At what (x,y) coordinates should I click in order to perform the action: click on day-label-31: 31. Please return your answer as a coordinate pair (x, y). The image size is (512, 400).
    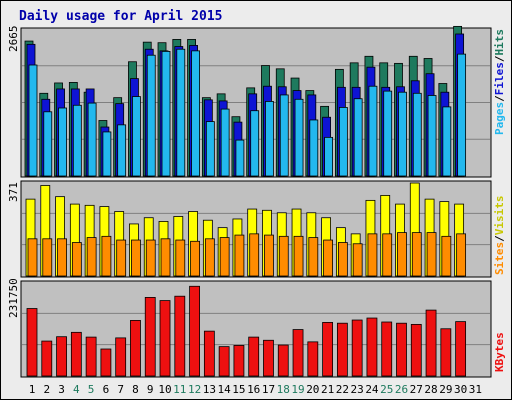
    Looking at the image, I should click on (475, 389).